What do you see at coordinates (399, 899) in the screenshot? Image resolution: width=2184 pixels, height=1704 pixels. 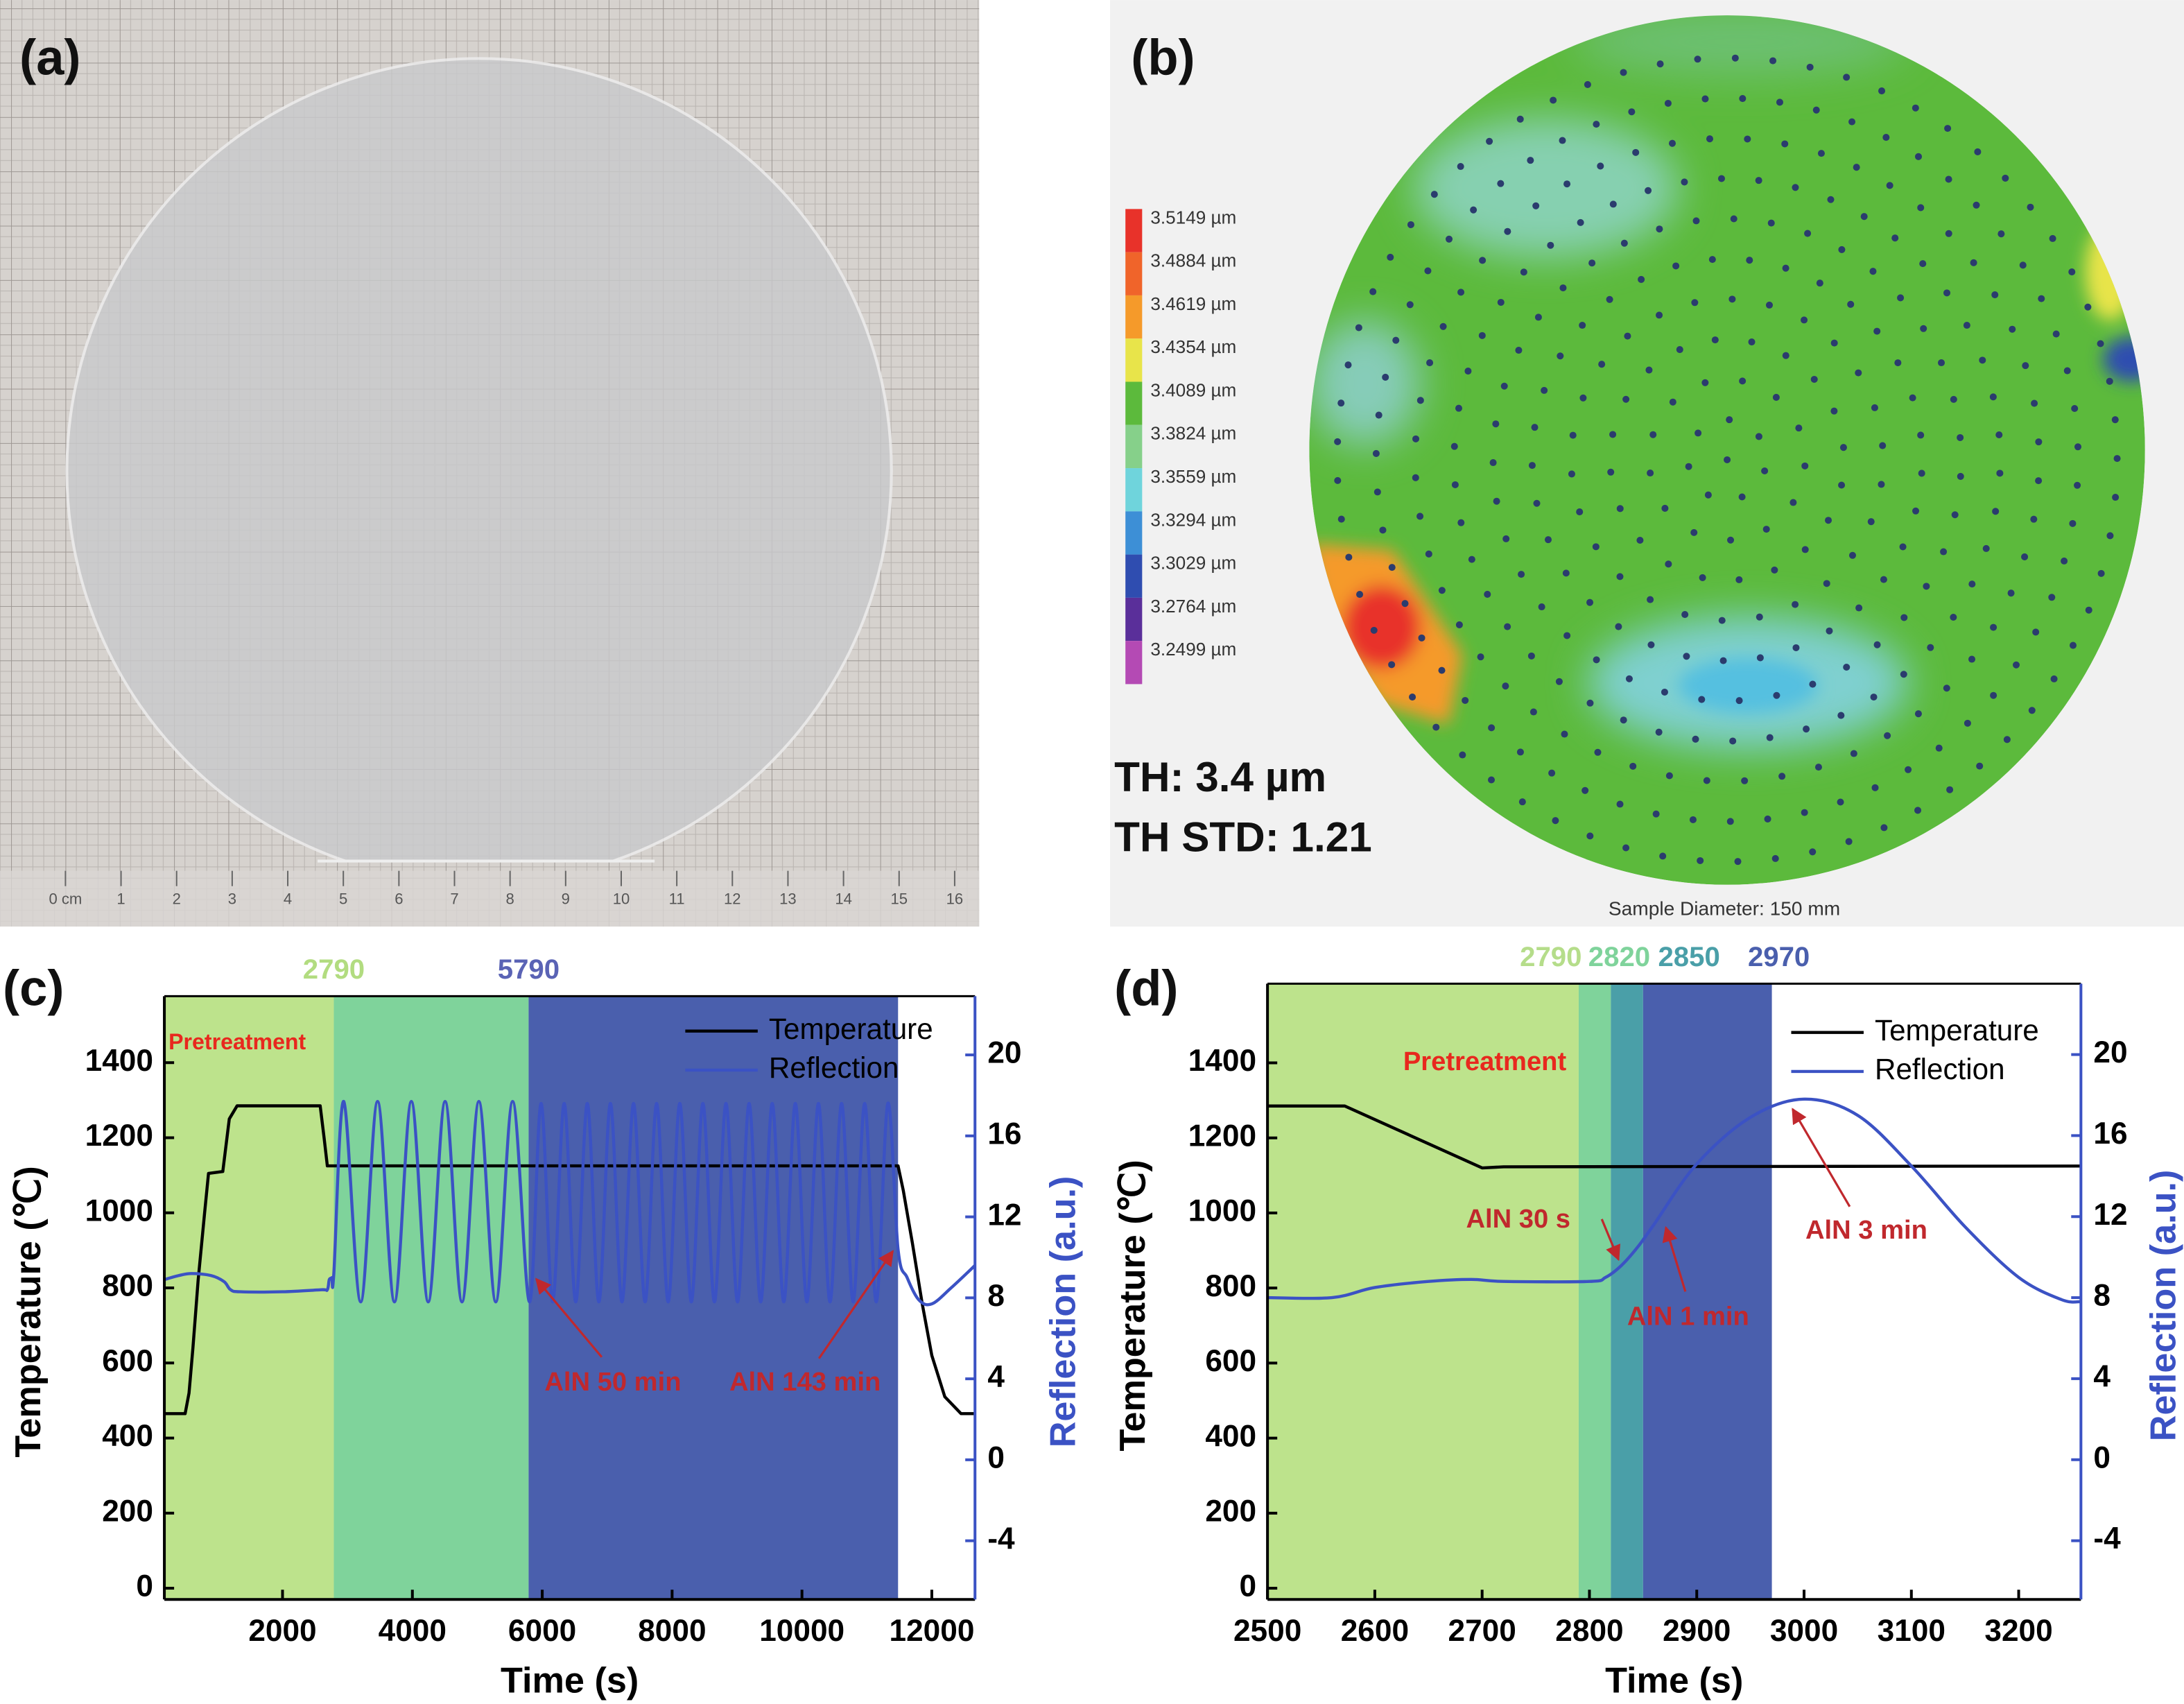 I see `ruler-label: 6` at bounding box center [399, 899].